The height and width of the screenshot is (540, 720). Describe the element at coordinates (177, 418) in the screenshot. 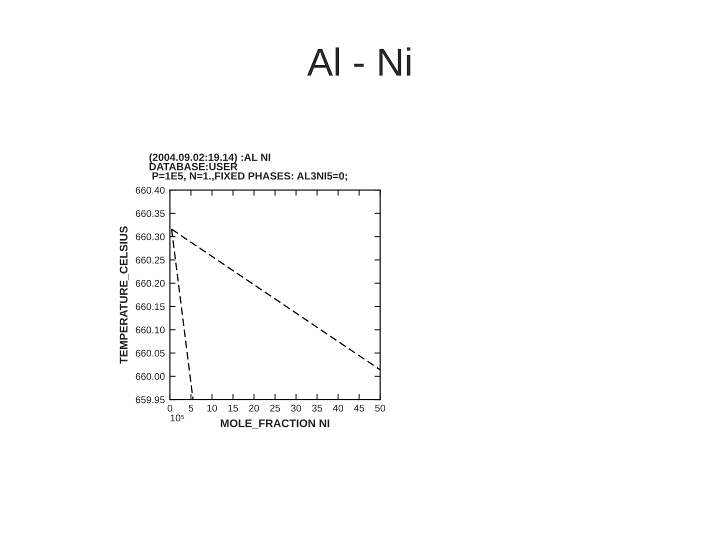

I see `text: 10⁵` at that location.